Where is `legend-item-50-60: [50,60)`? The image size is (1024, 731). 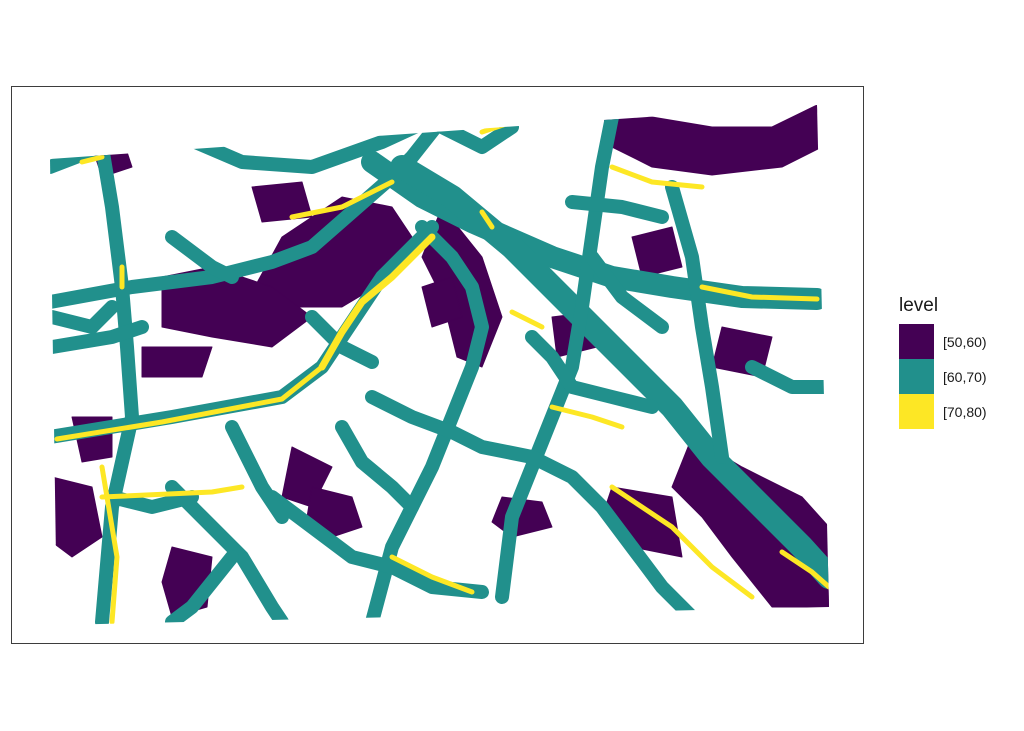 legend-item-50-60: [50,60) is located at coordinates (943, 341).